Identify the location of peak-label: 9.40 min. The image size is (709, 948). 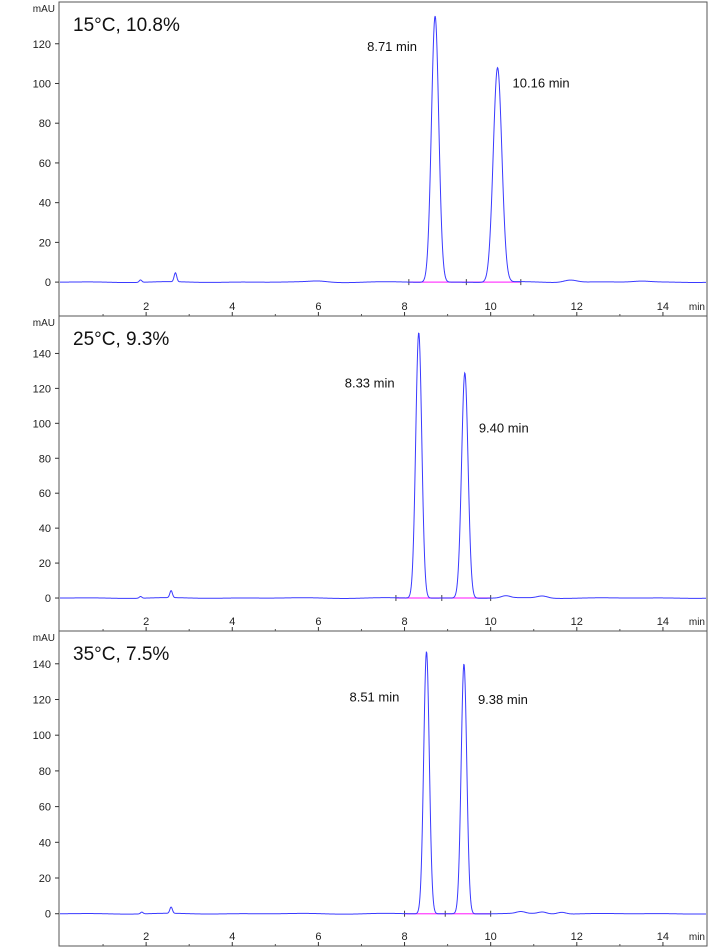
(504, 428).